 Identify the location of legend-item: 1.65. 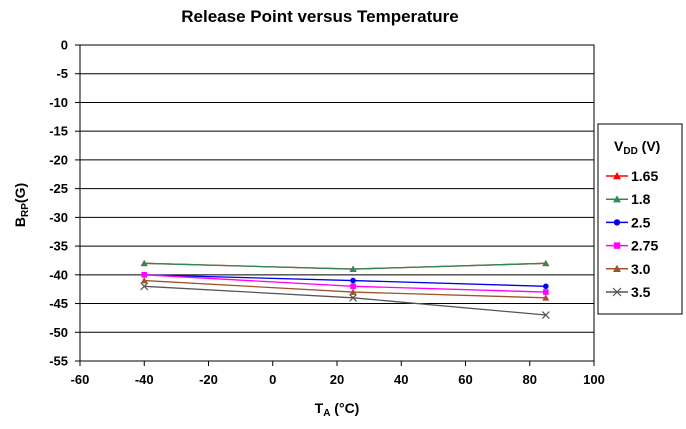
(632, 176).